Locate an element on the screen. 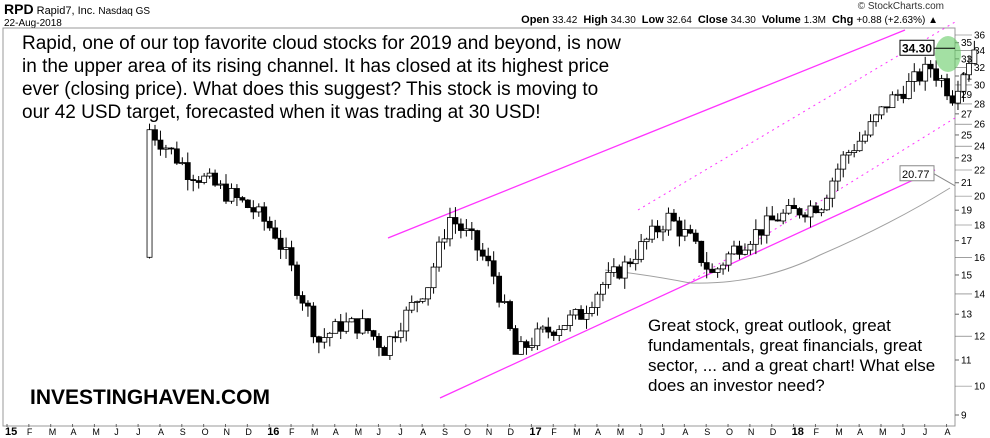 Image resolution: width=990 pixels, height=438 pixels. x-tick-label: 17 is located at coordinates (535, 432).